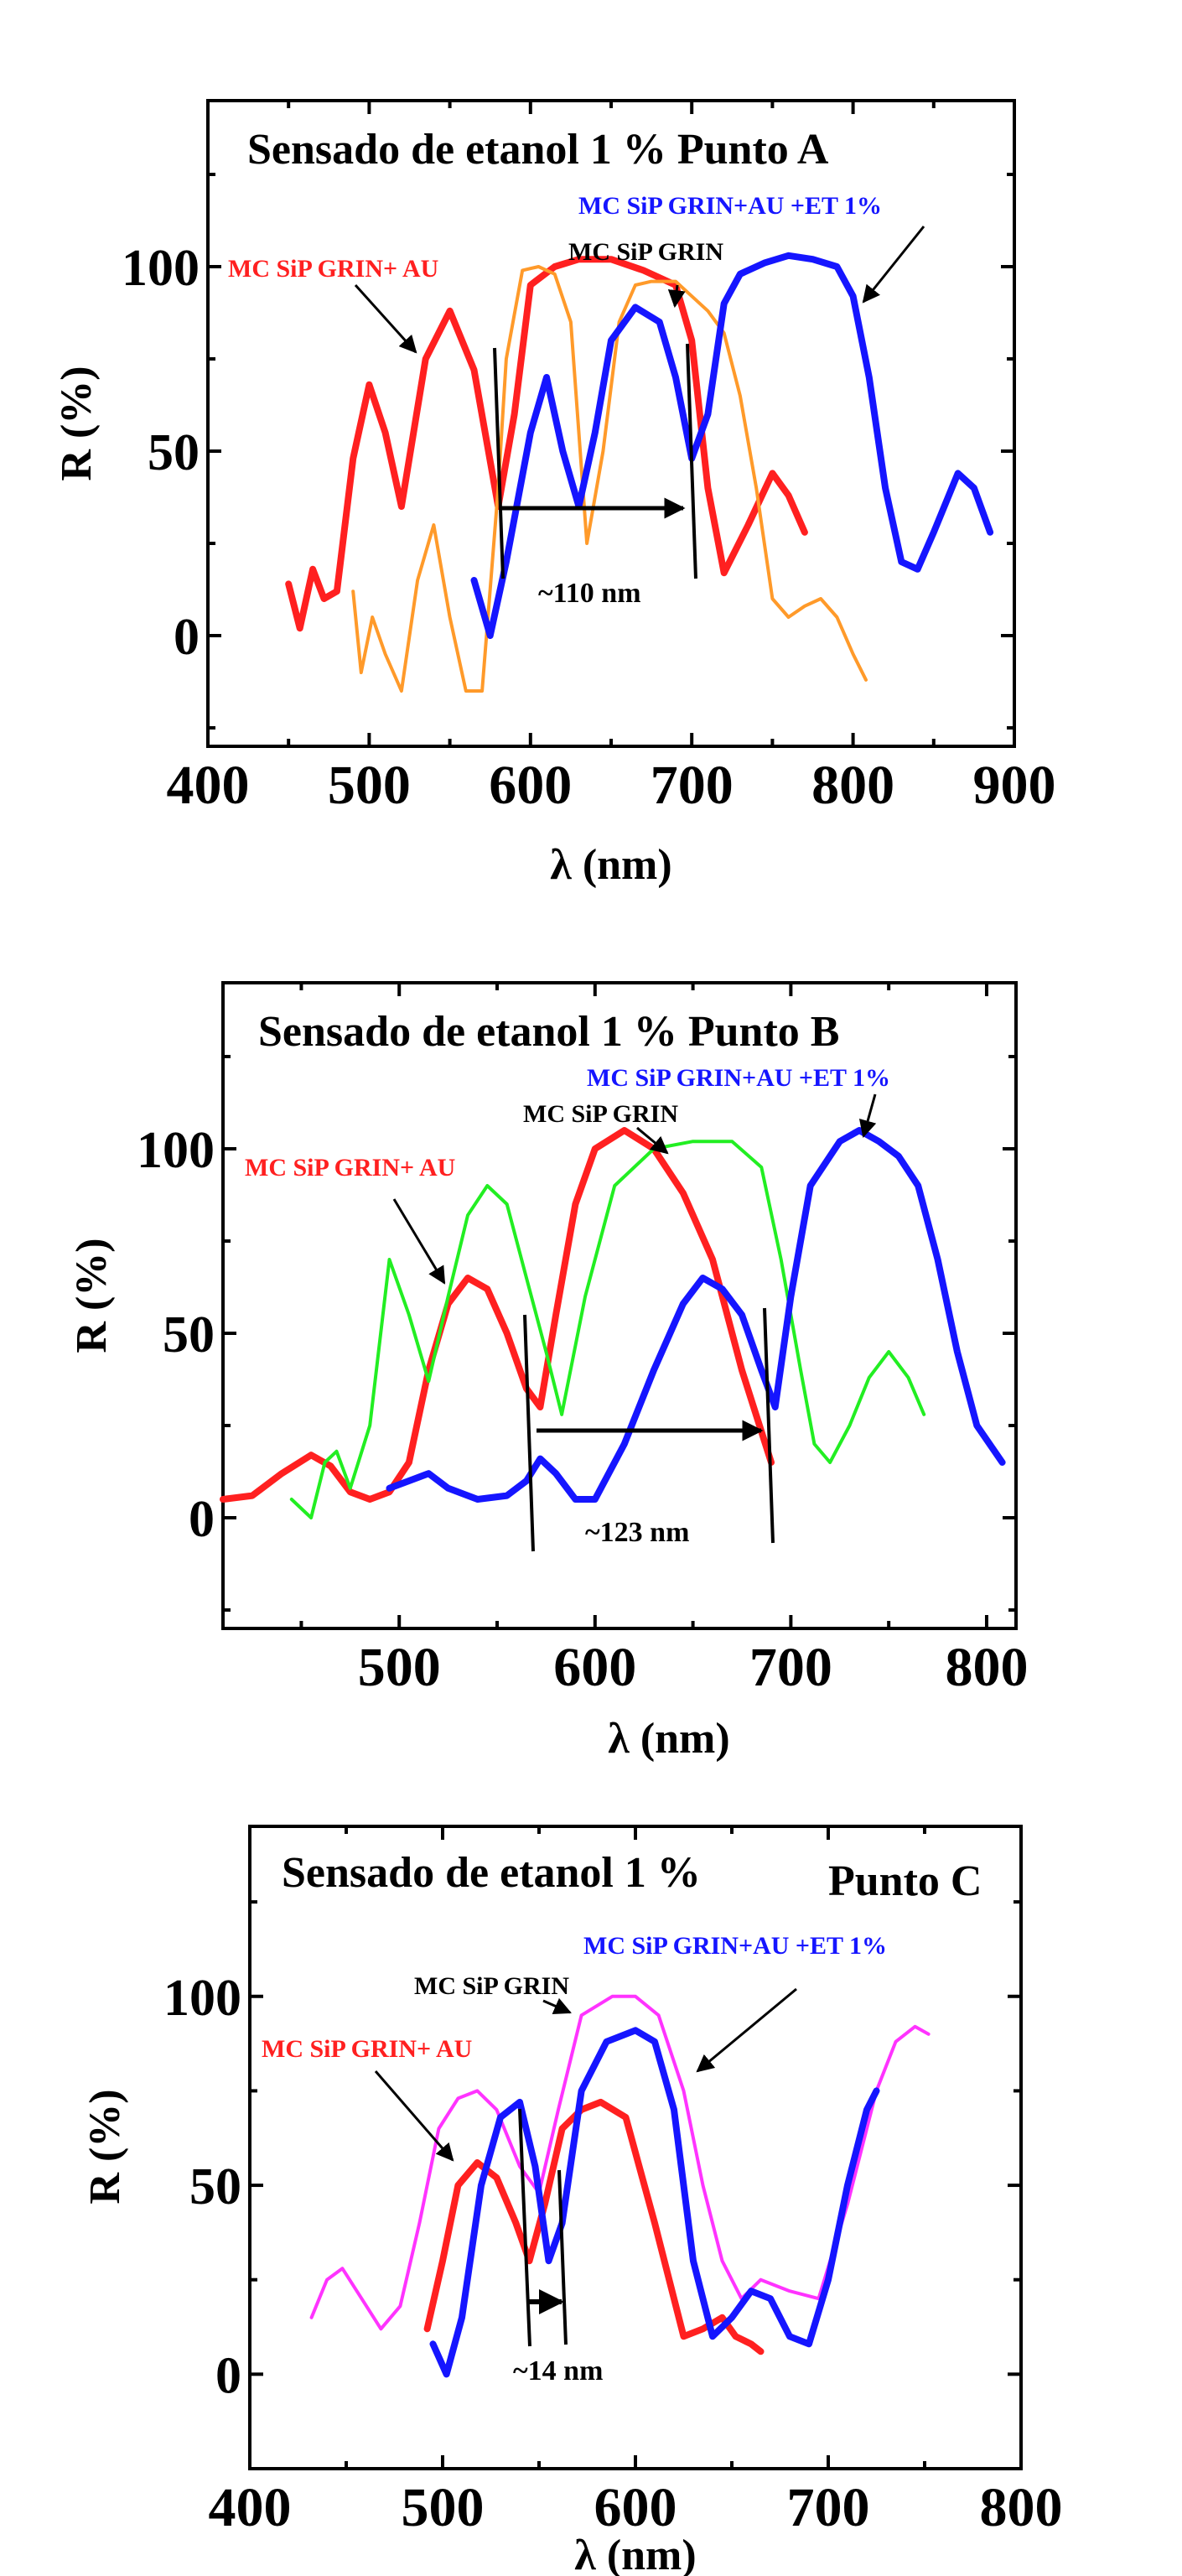 This screenshot has height=2576, width=1182. Describe the element at coordinates (558, 2370) in the screenshot. I see `shift-label: ~14 nm` at that location.